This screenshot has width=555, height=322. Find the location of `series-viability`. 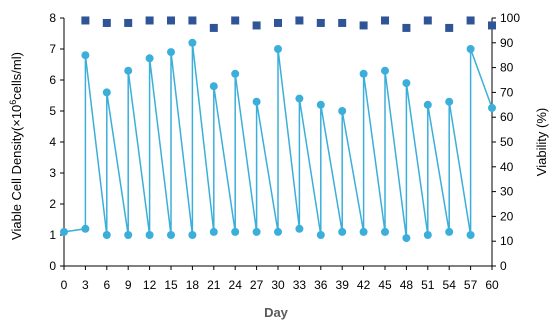

series-viability is located at coordinates (288, 24).